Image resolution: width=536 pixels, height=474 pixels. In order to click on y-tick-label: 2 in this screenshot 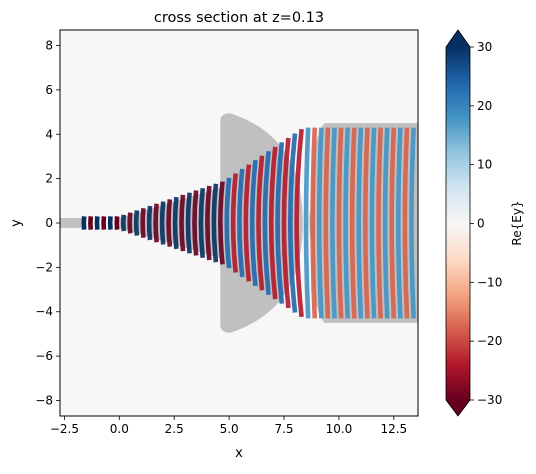, I will do `click(49, 179)`.